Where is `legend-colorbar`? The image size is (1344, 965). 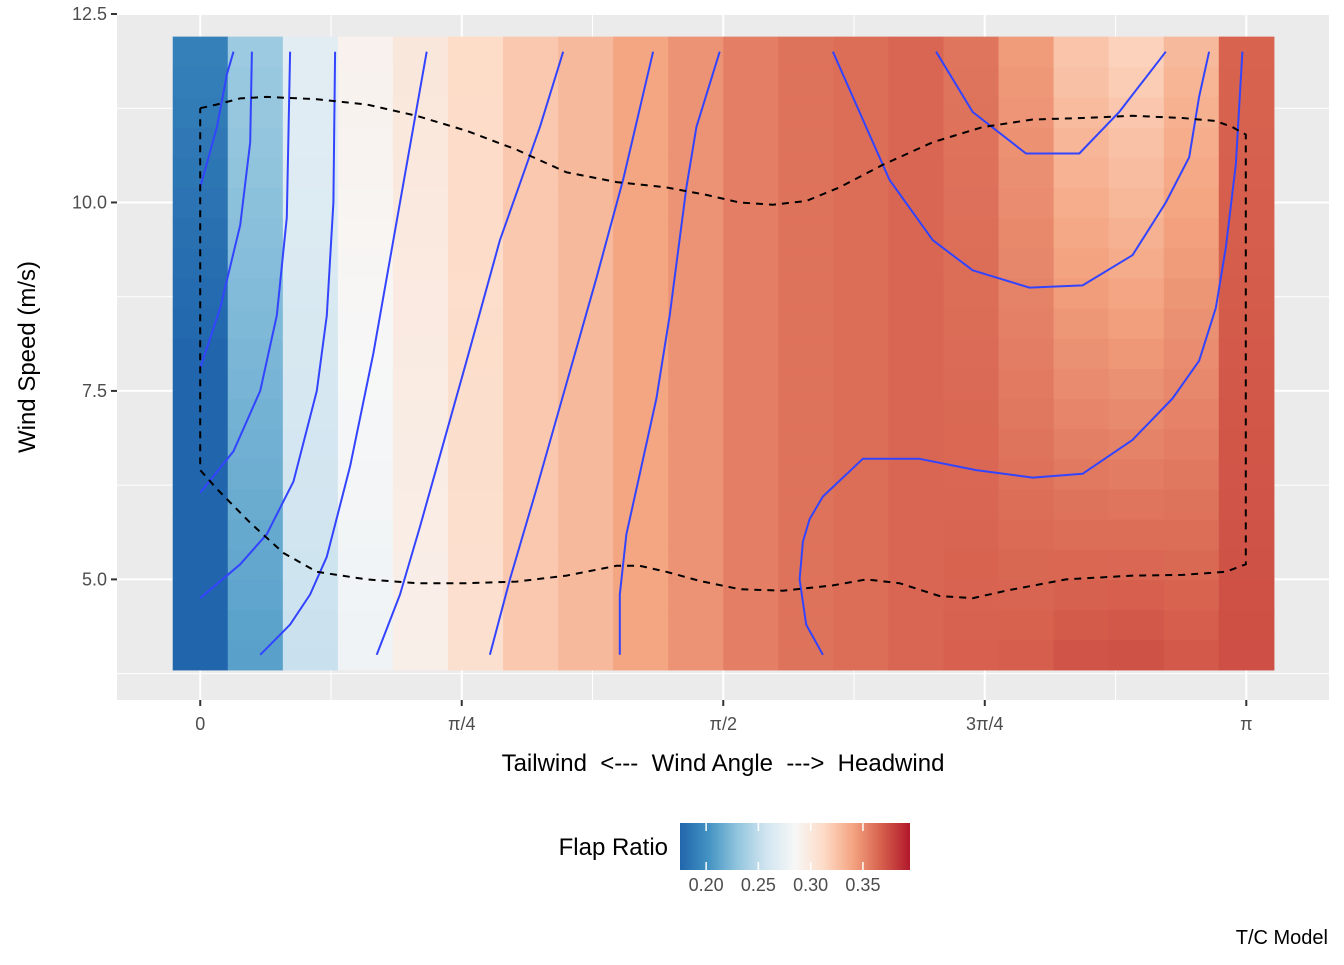
legend-colorbar is located at coordinates (795, 846).